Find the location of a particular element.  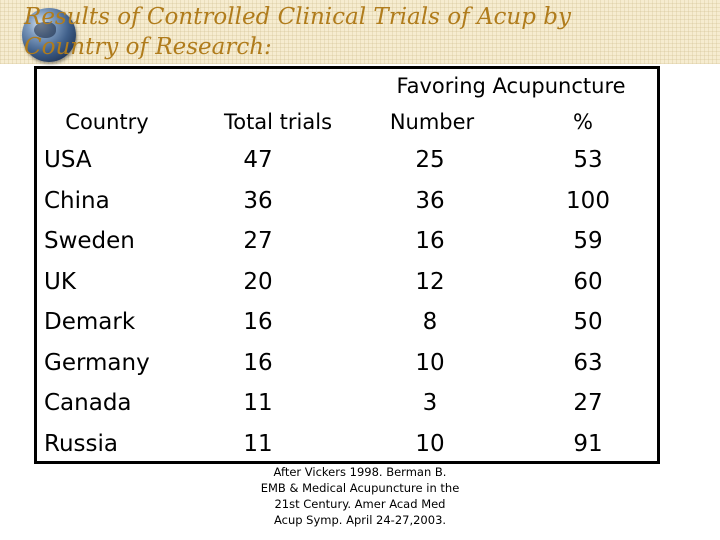

cell-favoring-number: 25 is located at coordinates (430, 160).